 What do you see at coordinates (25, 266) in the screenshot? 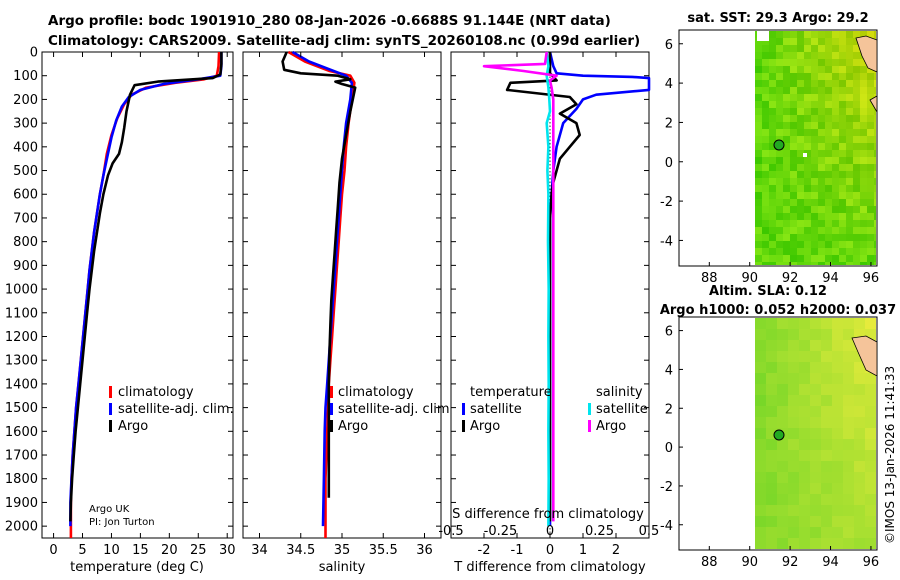
I see `y-tick-label: 900` at bounding box center [25, 266].